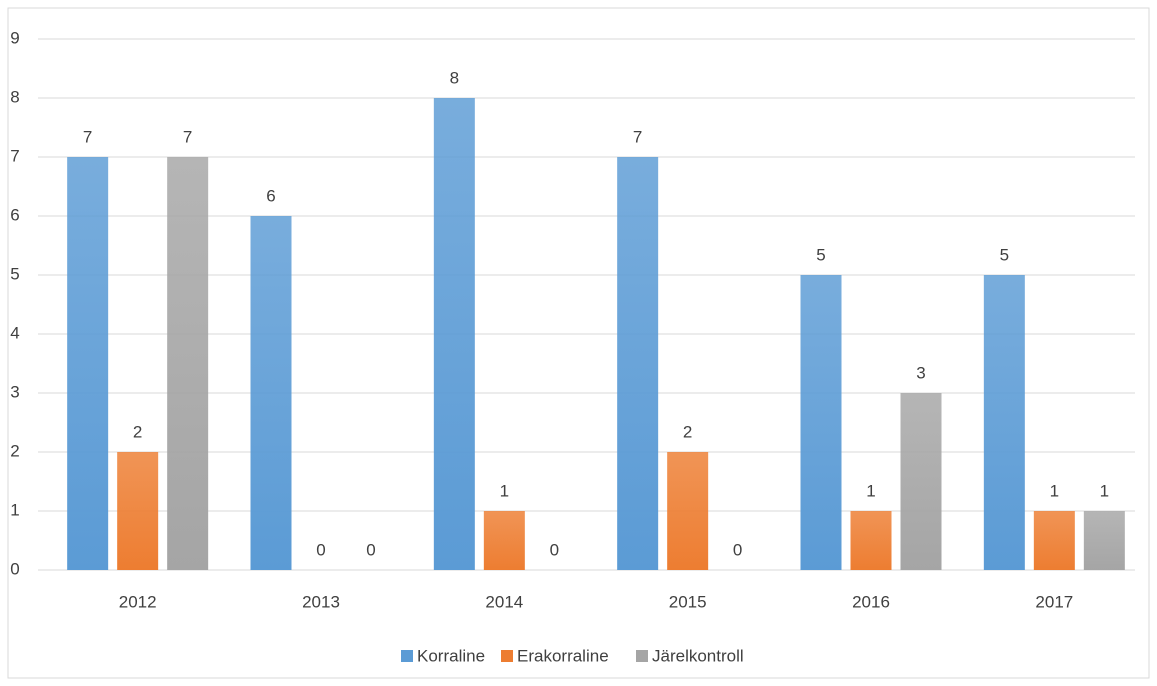 The height and width of the screenshot is (686, 1157). What do you see at coordinates (1054, 601) in the screenshot?
I see `x-tick-label: 2017` at bounding box center [1054, 601].